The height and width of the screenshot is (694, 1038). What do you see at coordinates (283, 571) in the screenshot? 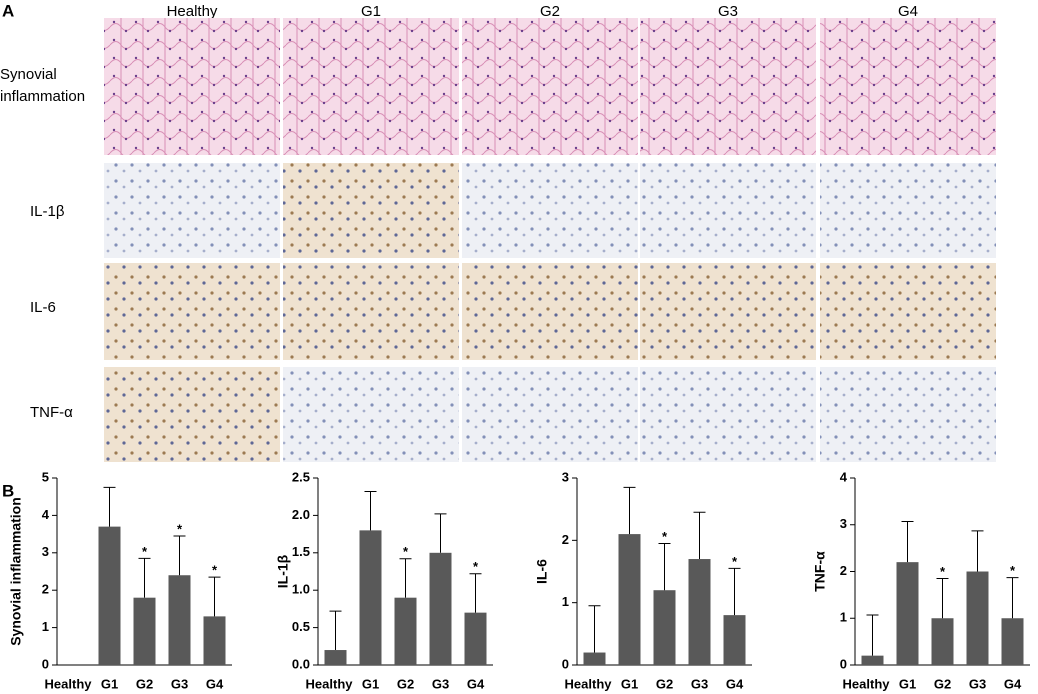
I see `y-axis-label: IL-1β` at bounding box center [283, 571].